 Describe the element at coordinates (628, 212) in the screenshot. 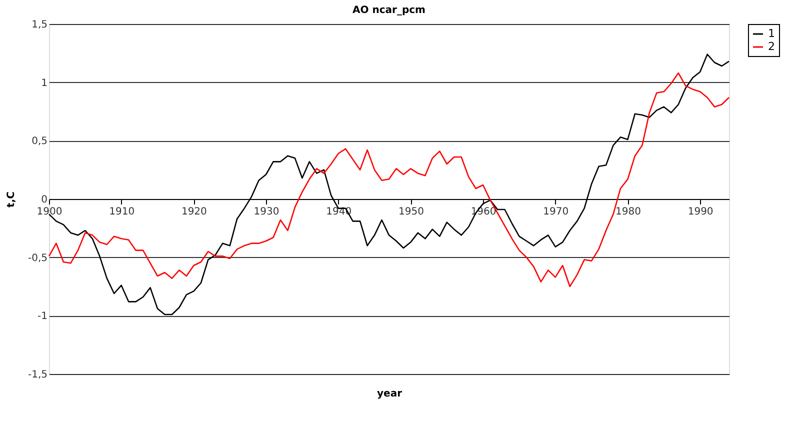

I see `x-tick-label: 1980` at that location.